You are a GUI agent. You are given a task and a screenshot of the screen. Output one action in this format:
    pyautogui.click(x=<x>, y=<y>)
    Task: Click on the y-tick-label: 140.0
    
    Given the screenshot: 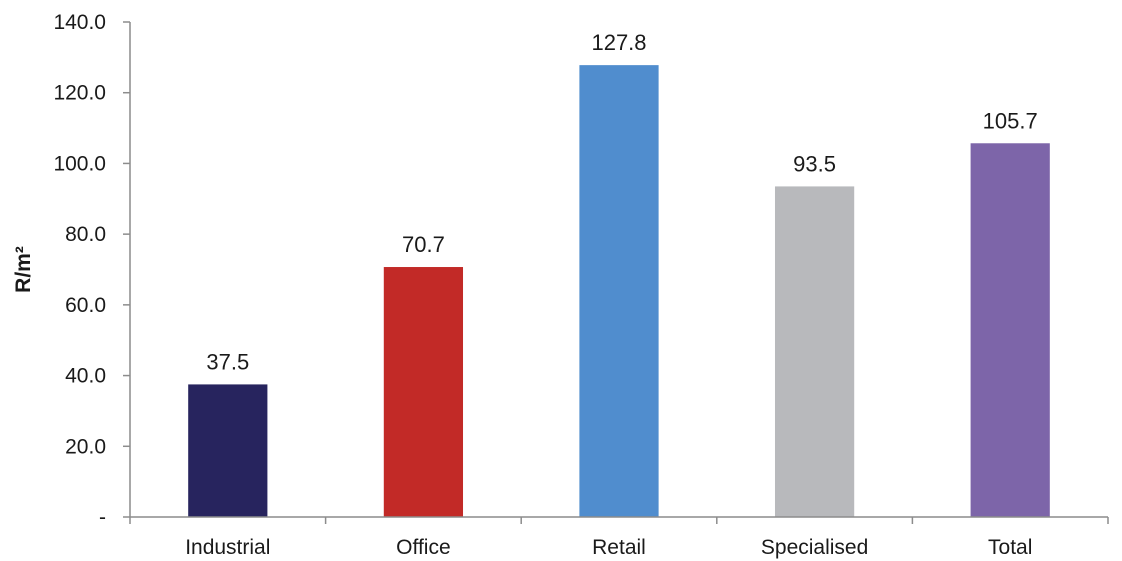 What is the action you would take?
    pyautogui.click(x=79, y=22)
    